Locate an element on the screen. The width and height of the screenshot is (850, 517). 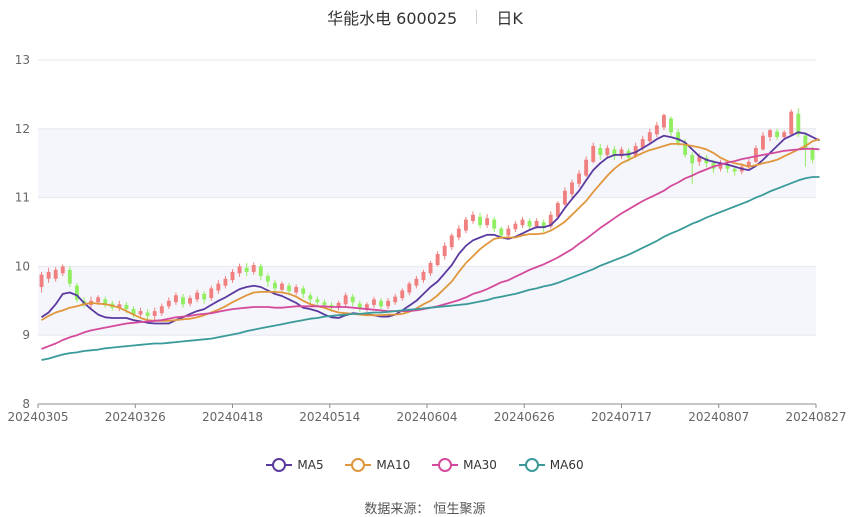
period-label: 日K is located at coordinates (509, 18).